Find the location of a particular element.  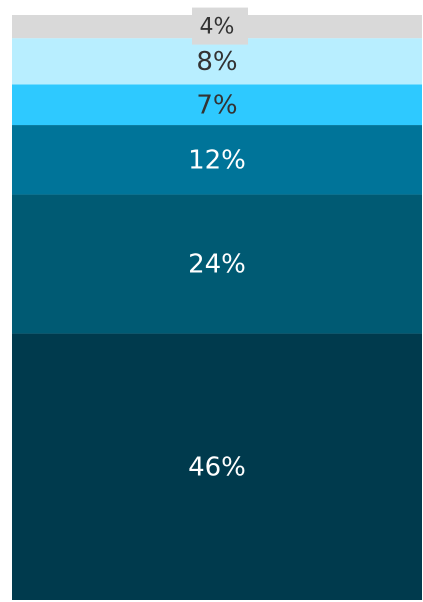

data-label: 24% is located at coordinates (217, 265).